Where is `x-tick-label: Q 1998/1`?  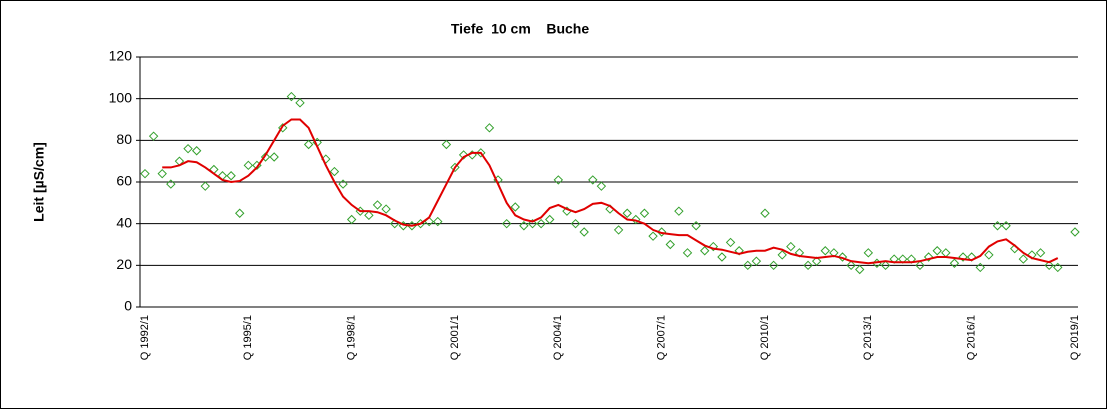 x-tick-label: Q 1998/1 is located at coordinates (352, 337).